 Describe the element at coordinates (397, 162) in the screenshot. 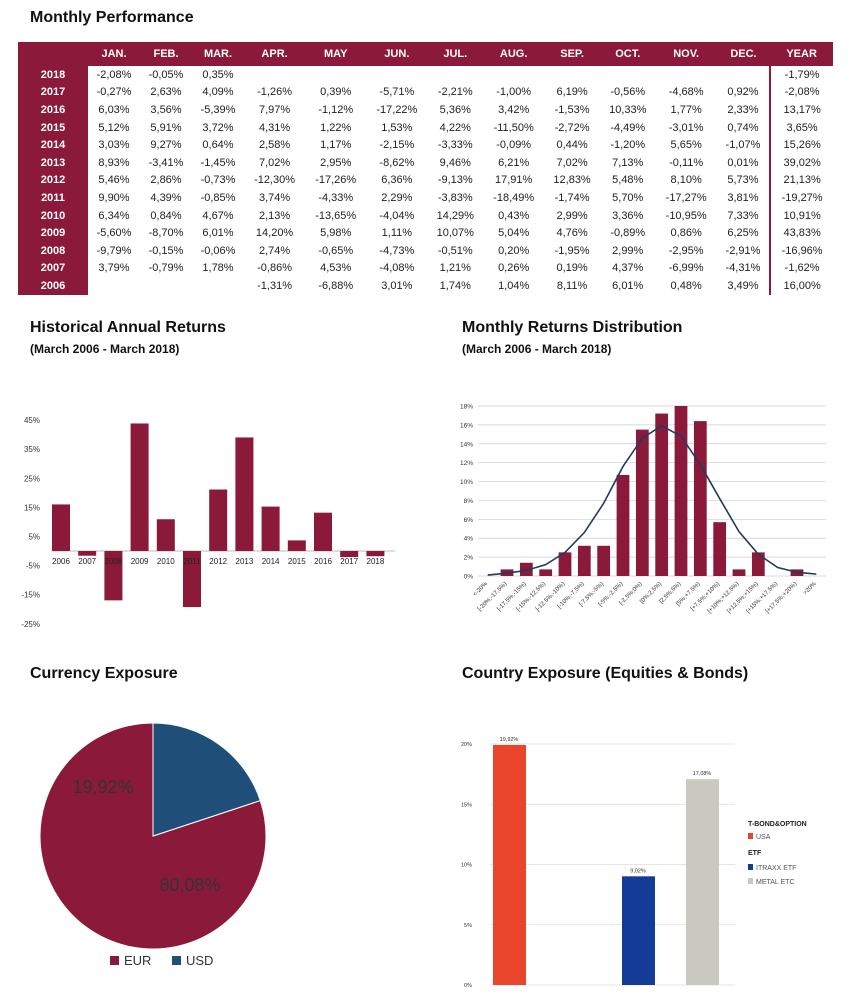

I see `month-cell: -8,62%` at that location.